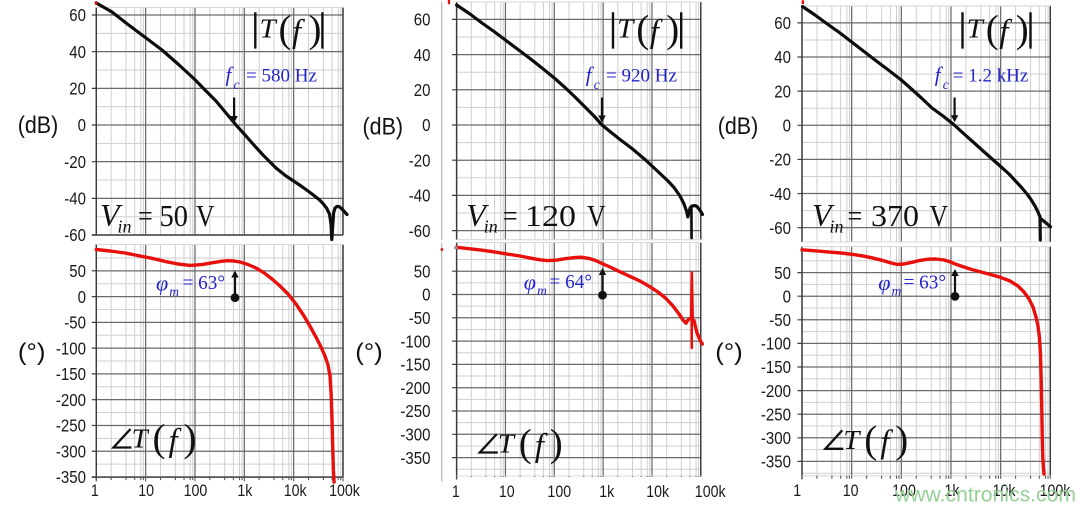 The width and height of the screenshot is (1080, 511). Describe the element at coordinates (985, 495) in the screenshot. I see `svg-text: www.cntronics.com` at that location.